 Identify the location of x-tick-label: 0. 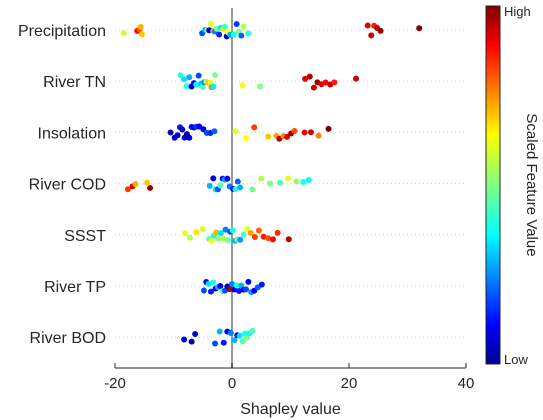
(232, 383).